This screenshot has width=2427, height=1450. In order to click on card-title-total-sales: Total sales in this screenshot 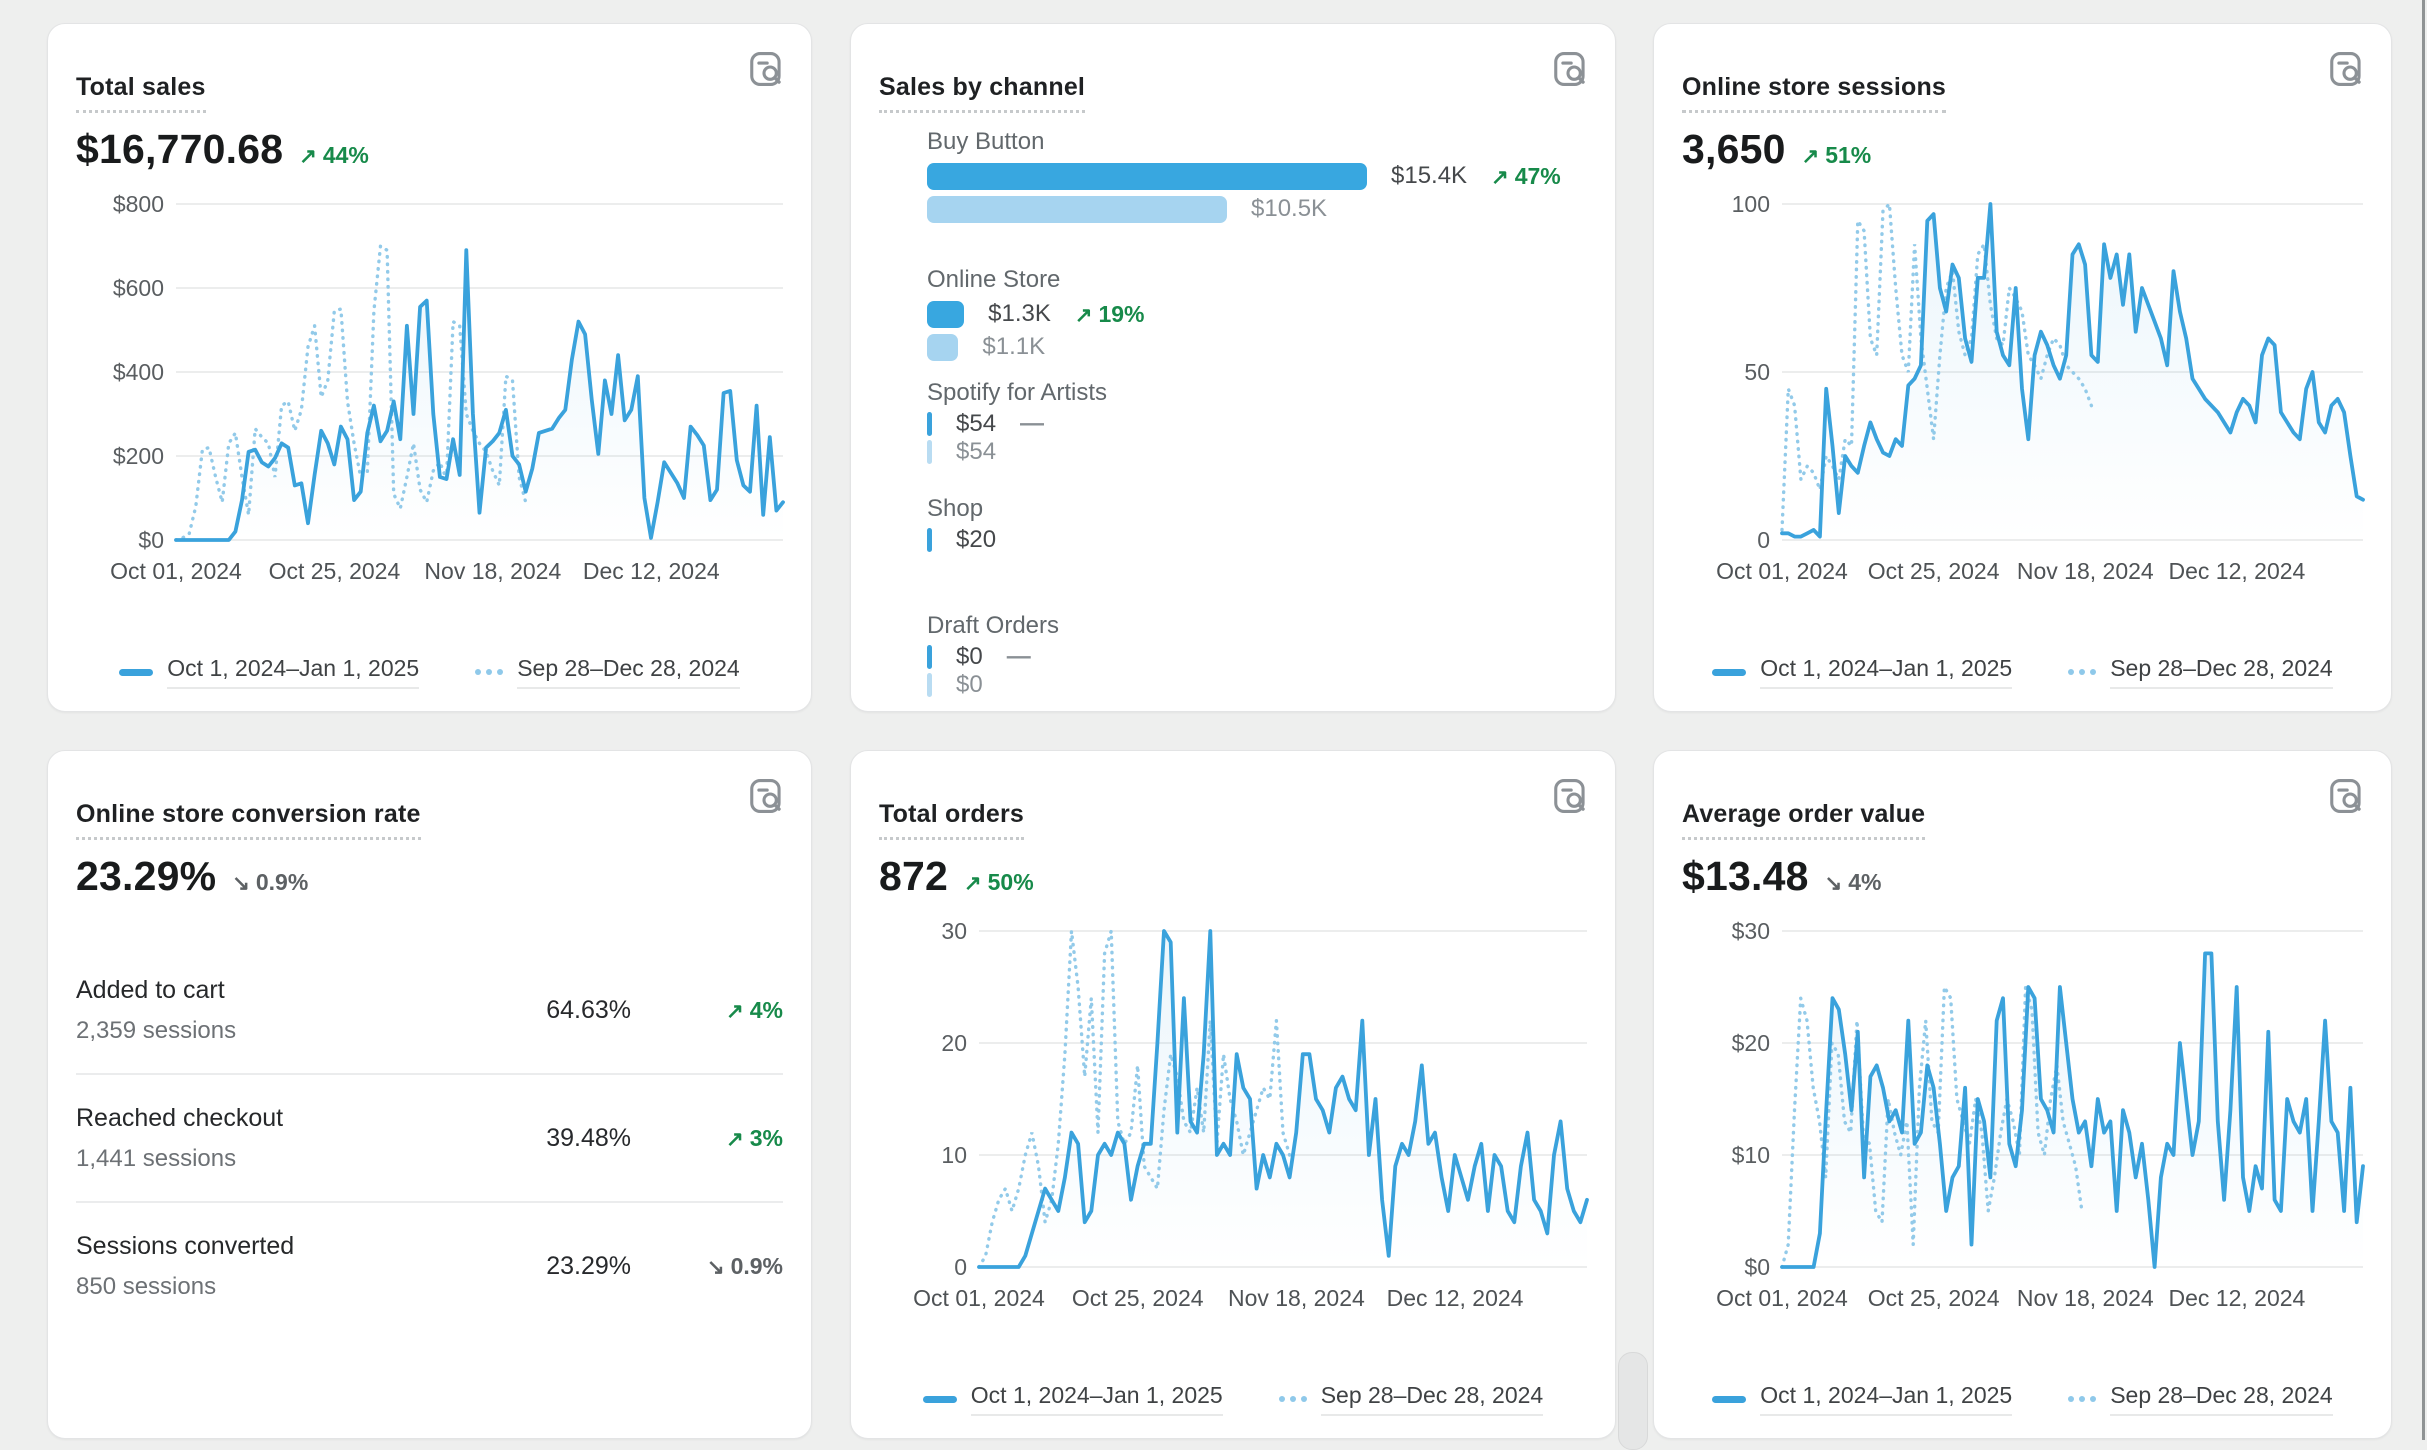, I will do `click(141, 93)`.